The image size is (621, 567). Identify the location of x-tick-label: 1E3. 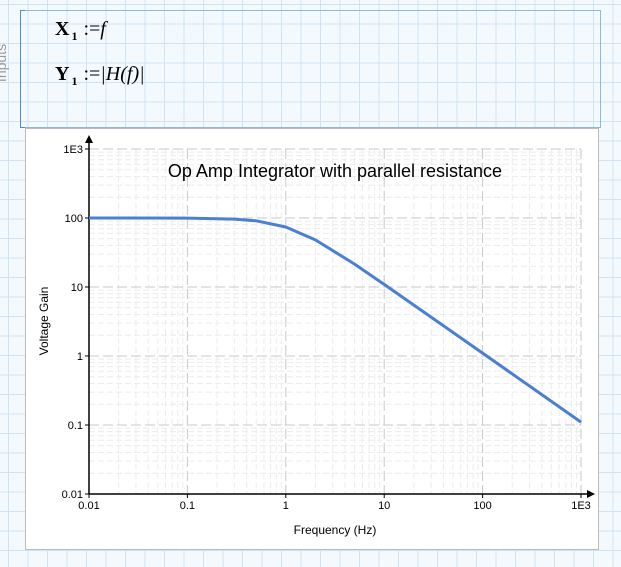
(581, 506).